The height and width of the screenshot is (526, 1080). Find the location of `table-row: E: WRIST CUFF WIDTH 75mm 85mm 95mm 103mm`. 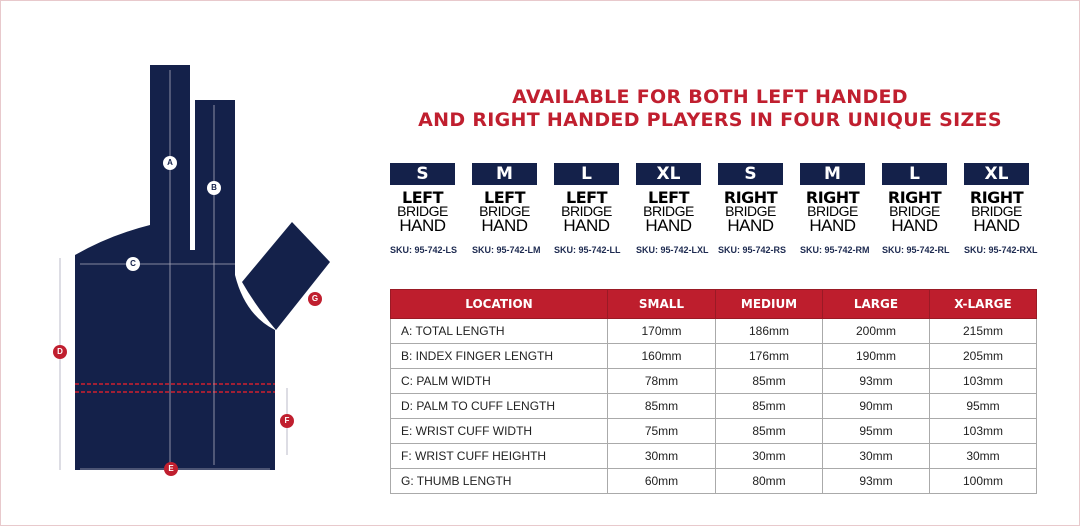

table-row: E: WRIST CUFF WIDTH 75mm 85mm 95mm 103mm is located at coordinates (713, 431).